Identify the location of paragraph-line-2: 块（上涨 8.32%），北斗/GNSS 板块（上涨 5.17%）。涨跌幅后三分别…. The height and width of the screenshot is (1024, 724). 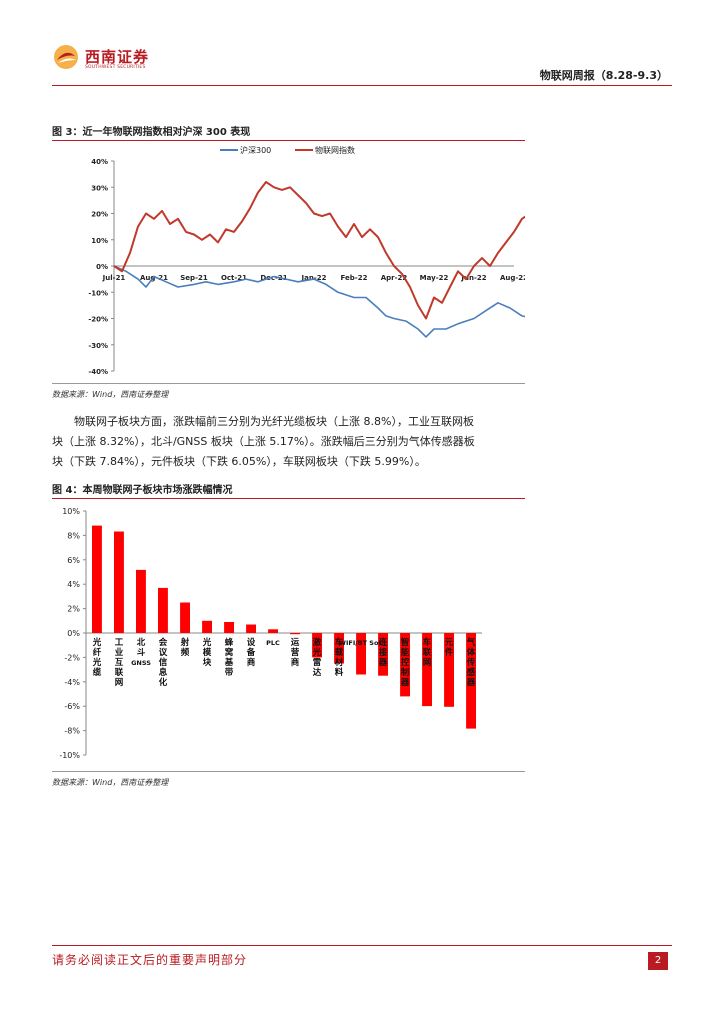
(263, 441).